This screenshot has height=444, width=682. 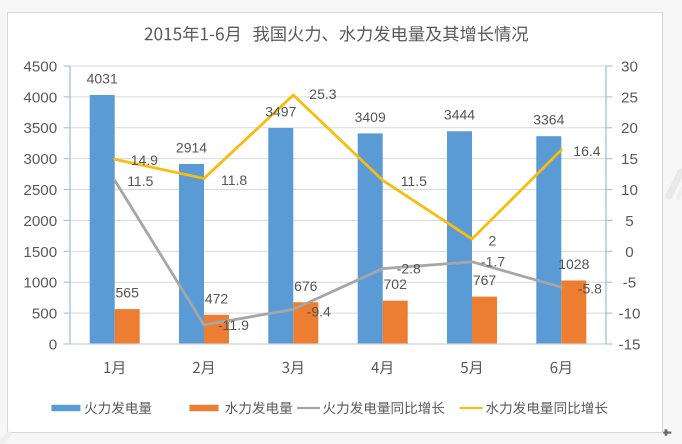 What do you see at coordinates (630, 344) in the screenshot?
I see `svg-text: -15` at bounding box center [630, 344].